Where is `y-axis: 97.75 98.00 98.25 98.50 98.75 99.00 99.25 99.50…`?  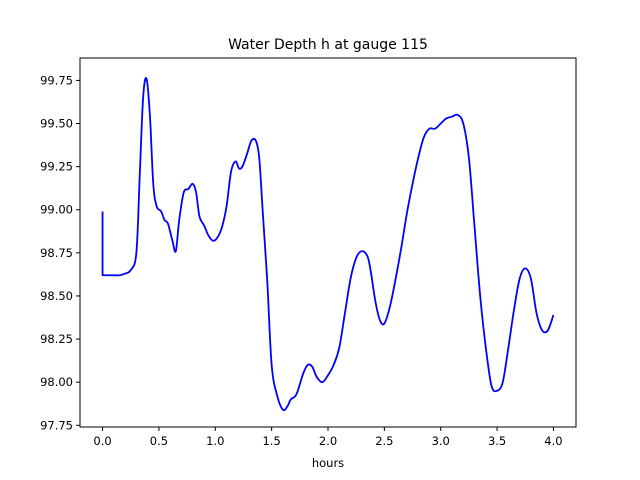 y-axis: 97.75 98.00 98.25 98.50 98.75 99.00 99.25 99.50… is located at coordinates (60, 252).